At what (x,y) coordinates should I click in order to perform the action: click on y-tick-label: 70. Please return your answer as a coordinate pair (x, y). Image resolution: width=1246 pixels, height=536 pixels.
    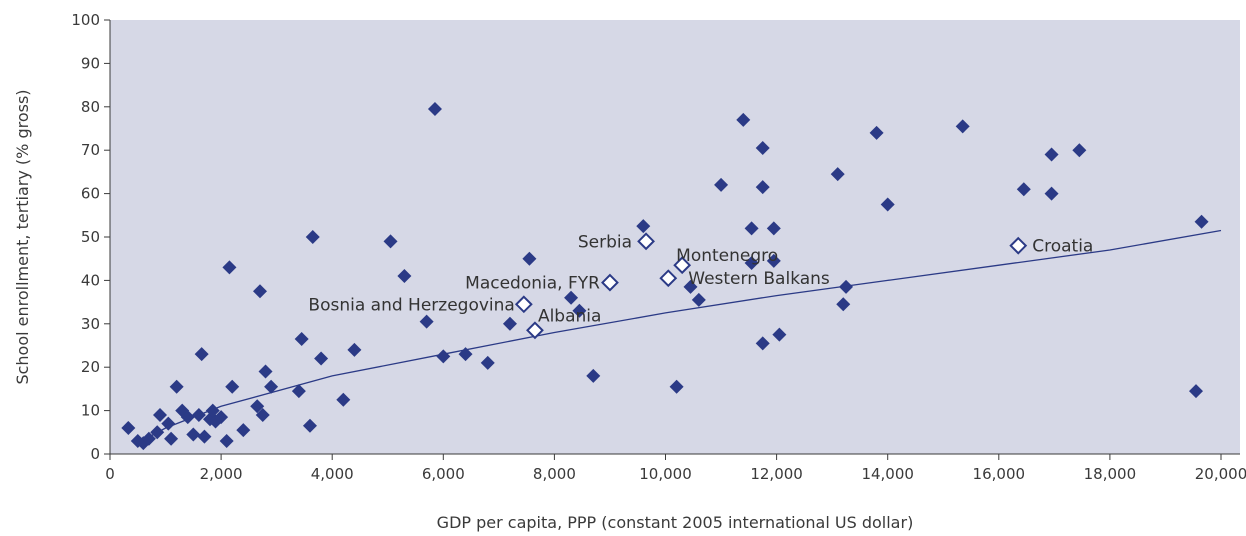
    Looking at the image, I should click on (90, 150).